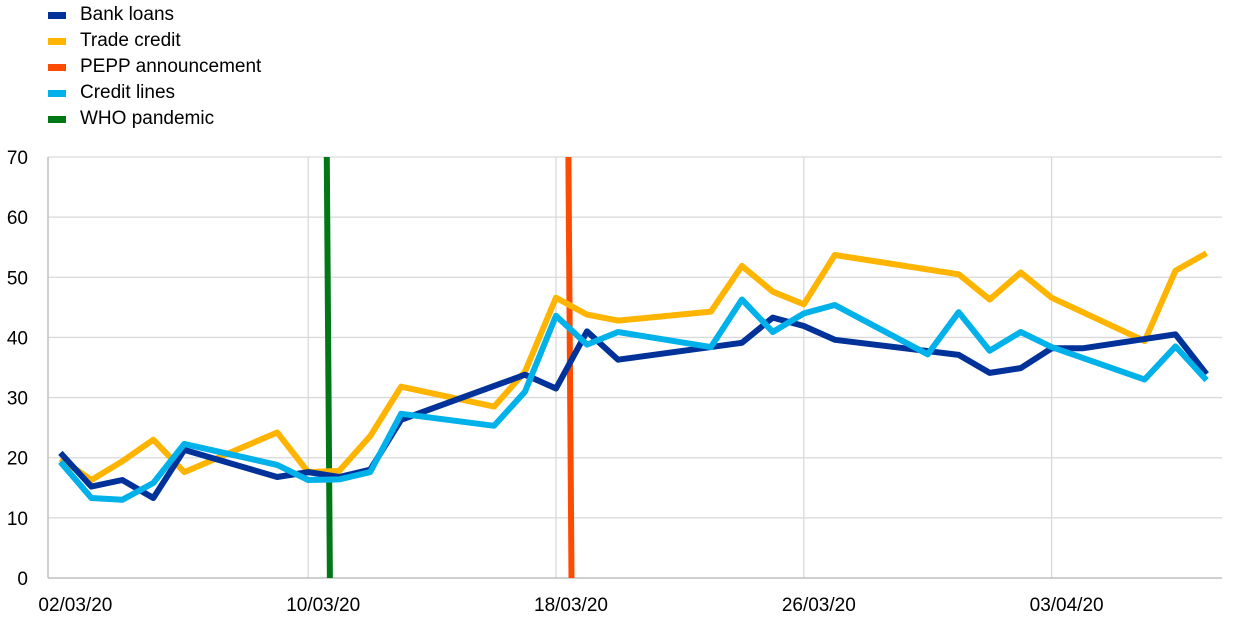  Describe the element at coordinates (17, 278) in the screenshot. I see `y-tick-label: 50` at that location.